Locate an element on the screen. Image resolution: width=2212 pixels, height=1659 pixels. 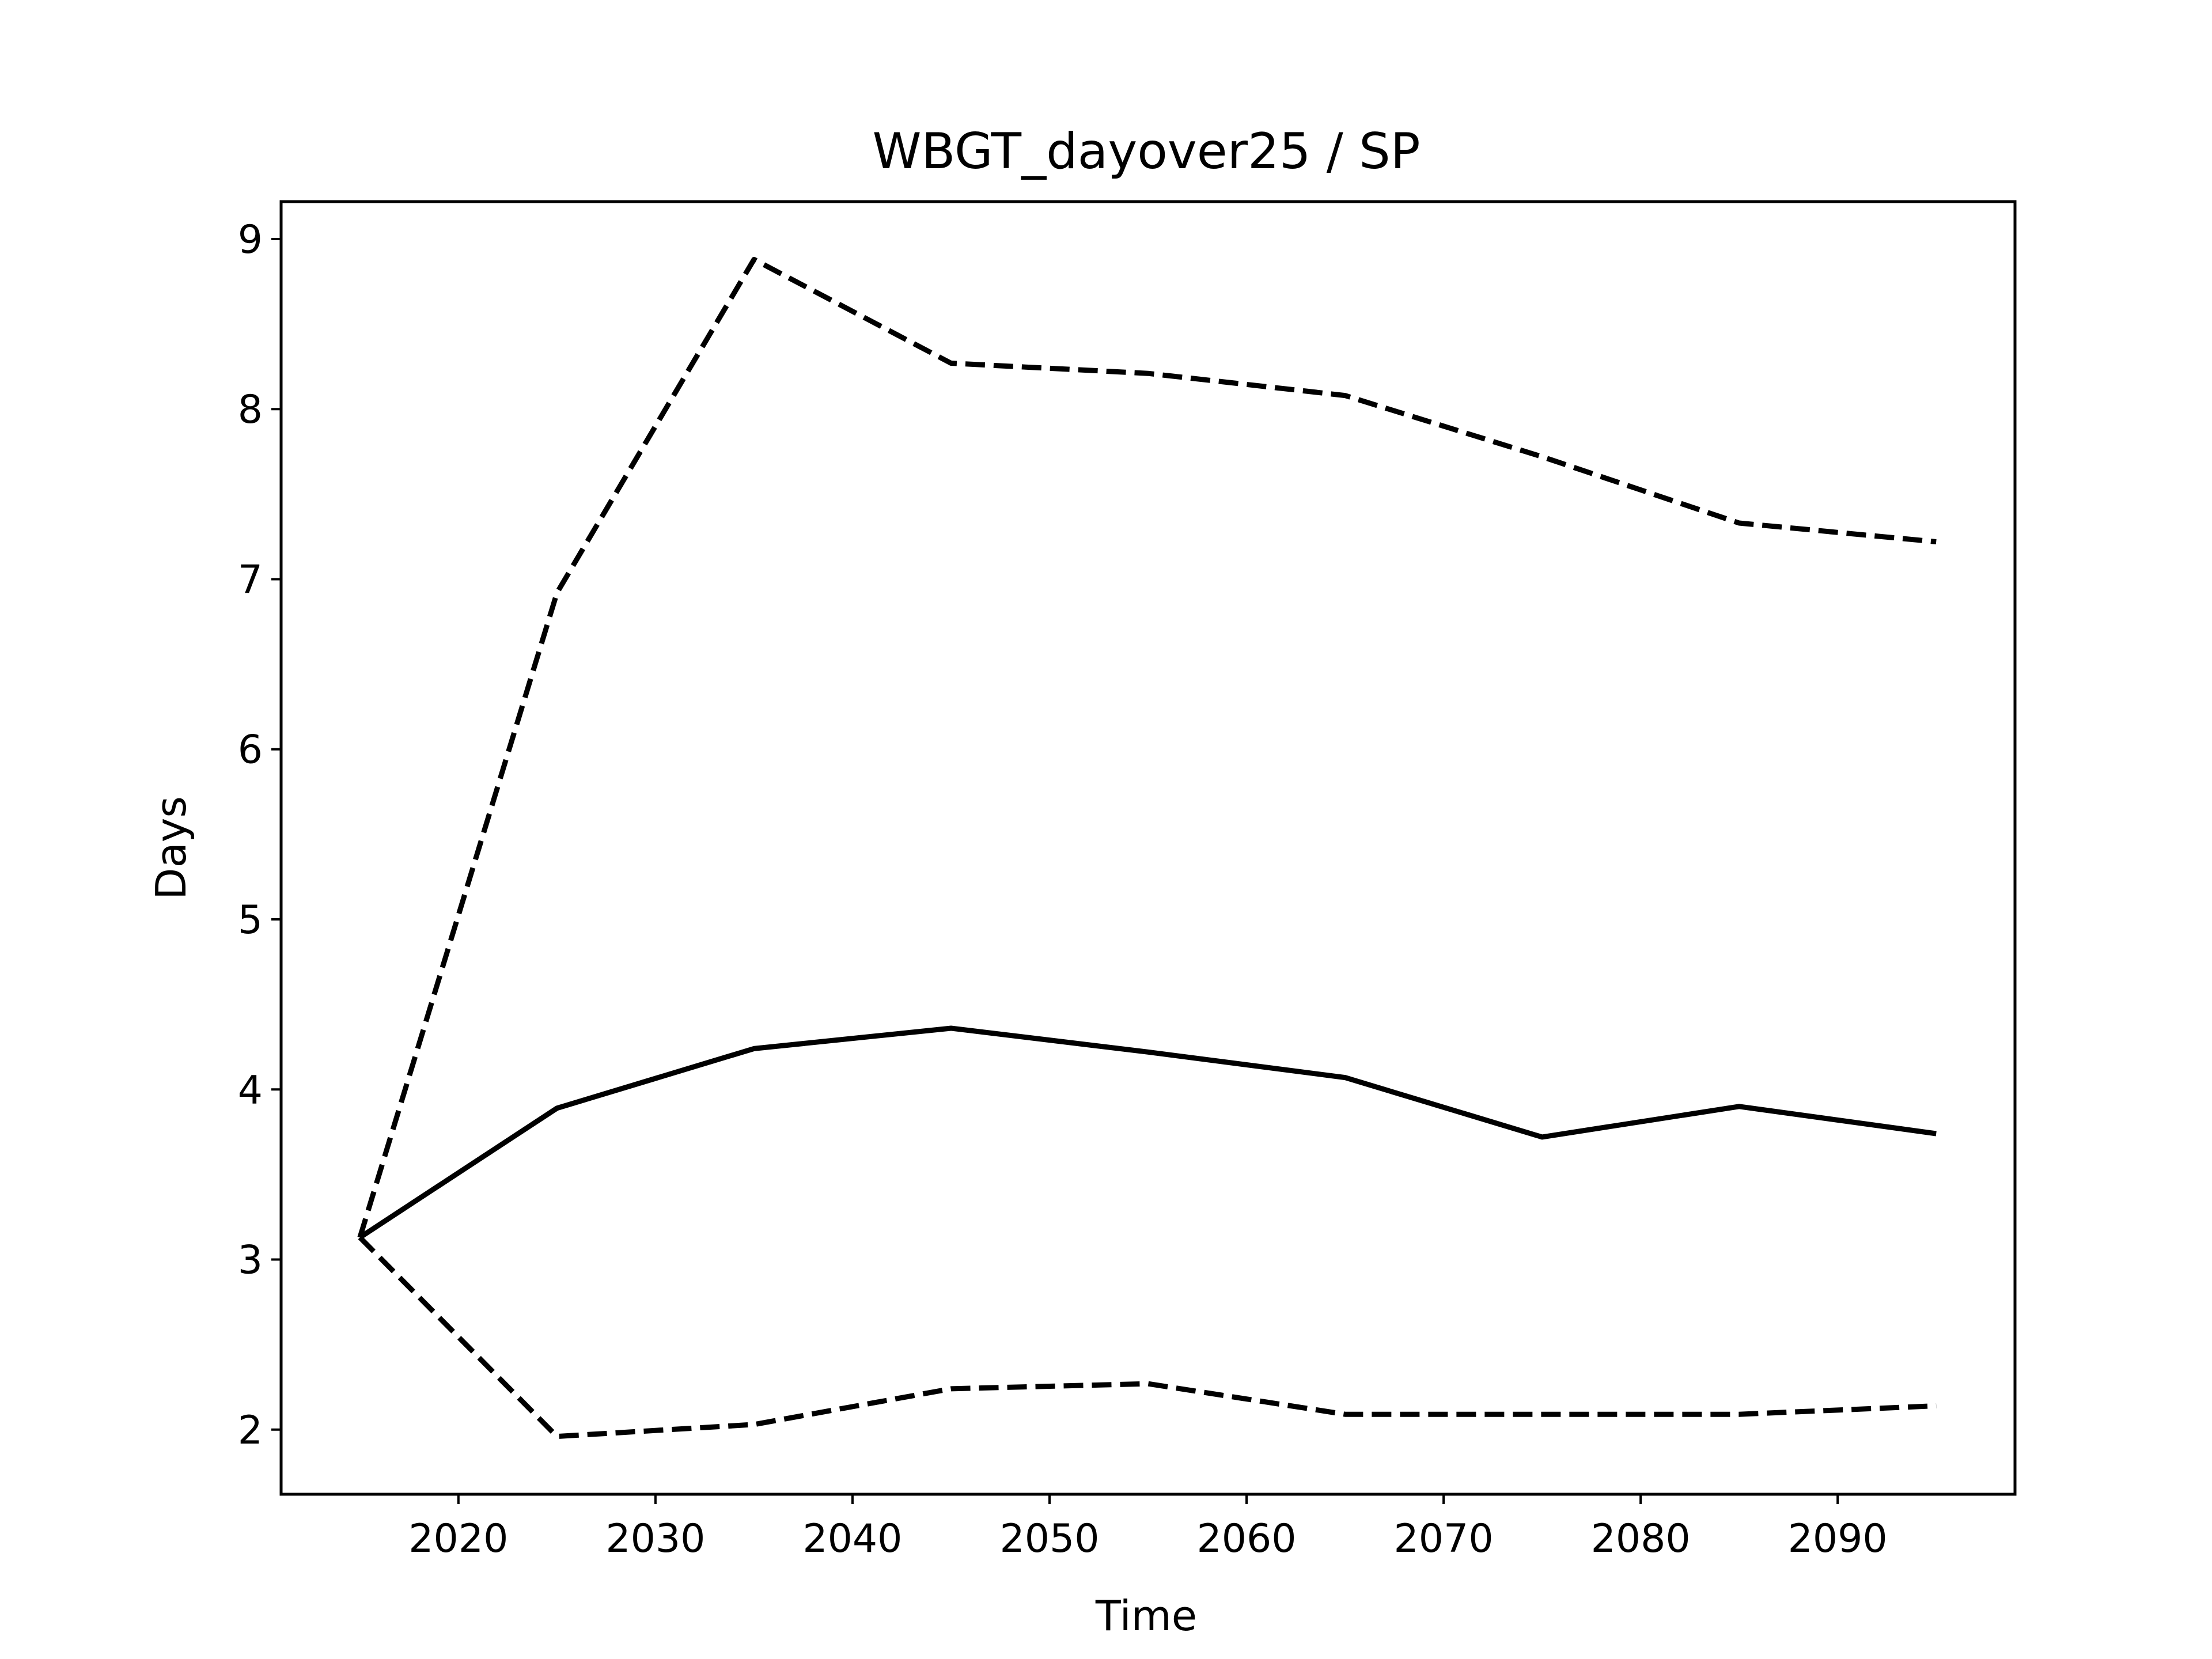
x-tick-label: 2030 is located at coordinates (655, 1539).